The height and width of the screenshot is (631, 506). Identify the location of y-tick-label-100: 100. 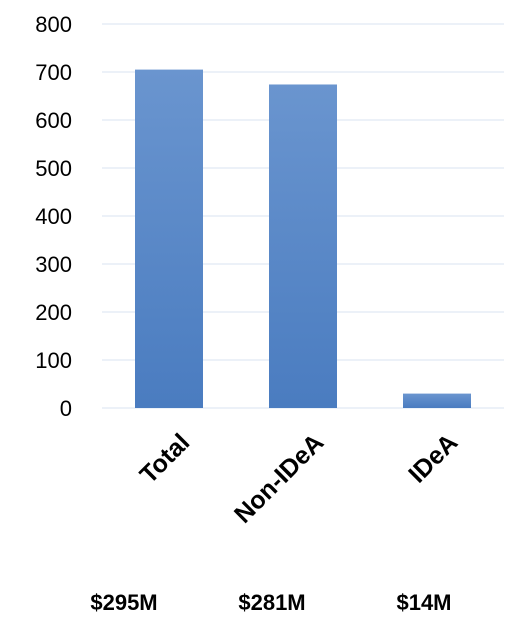
(53, 360).